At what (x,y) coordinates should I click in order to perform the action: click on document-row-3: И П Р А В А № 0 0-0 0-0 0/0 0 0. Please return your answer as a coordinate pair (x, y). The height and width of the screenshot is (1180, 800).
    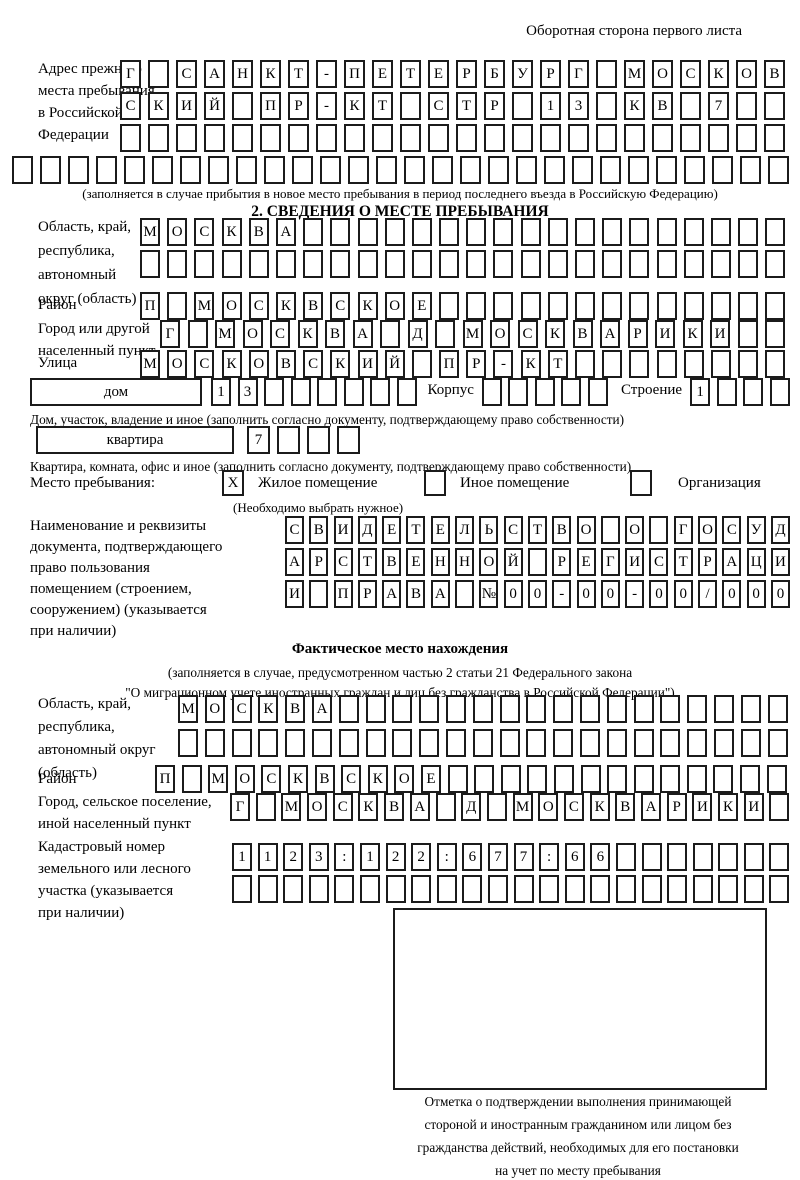
    Looking at the image, I should click on (537, 594).